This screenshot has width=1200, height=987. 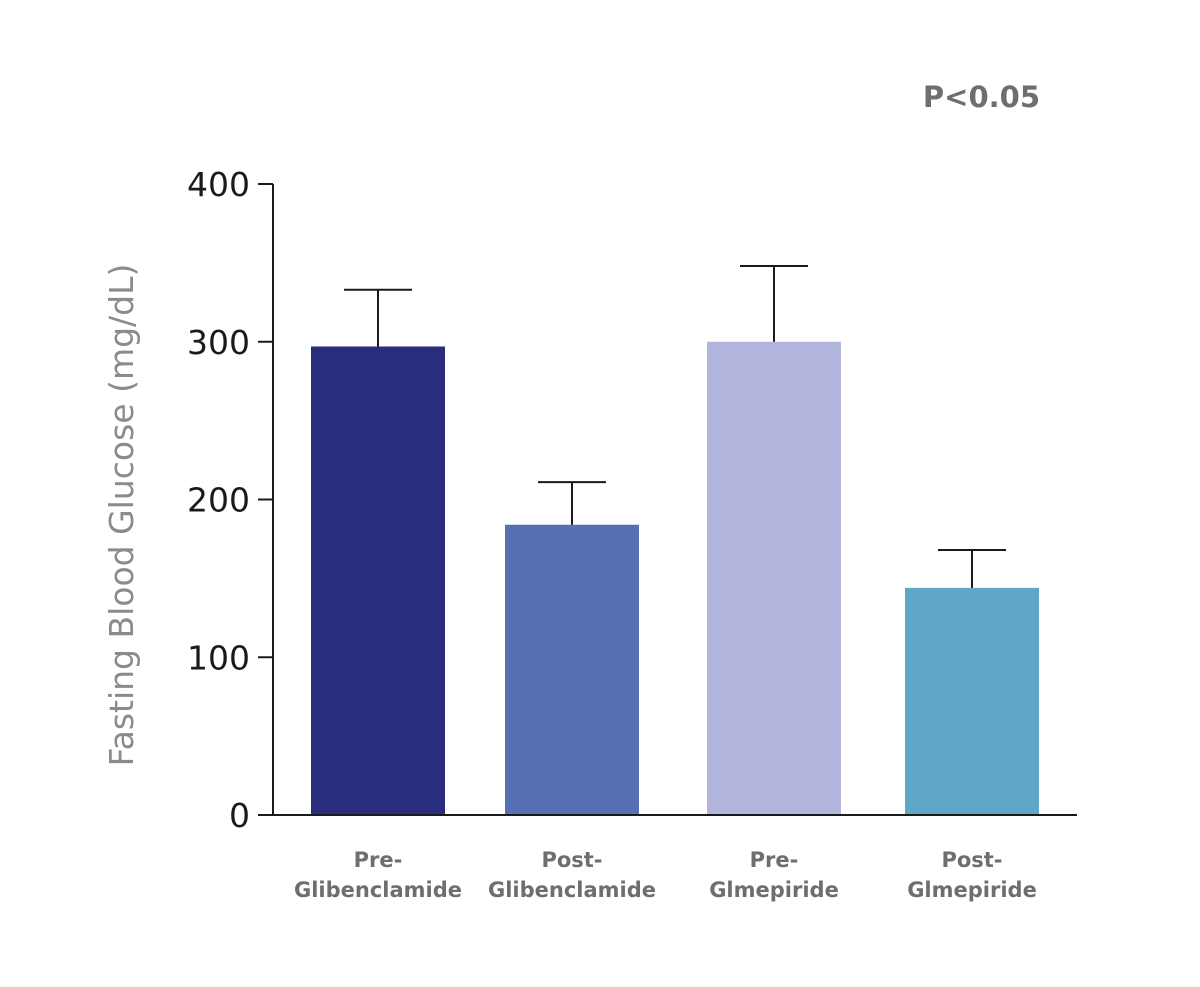 I want to click on x-category-label: Post-Glmepiride, so click(x=972, y=875).